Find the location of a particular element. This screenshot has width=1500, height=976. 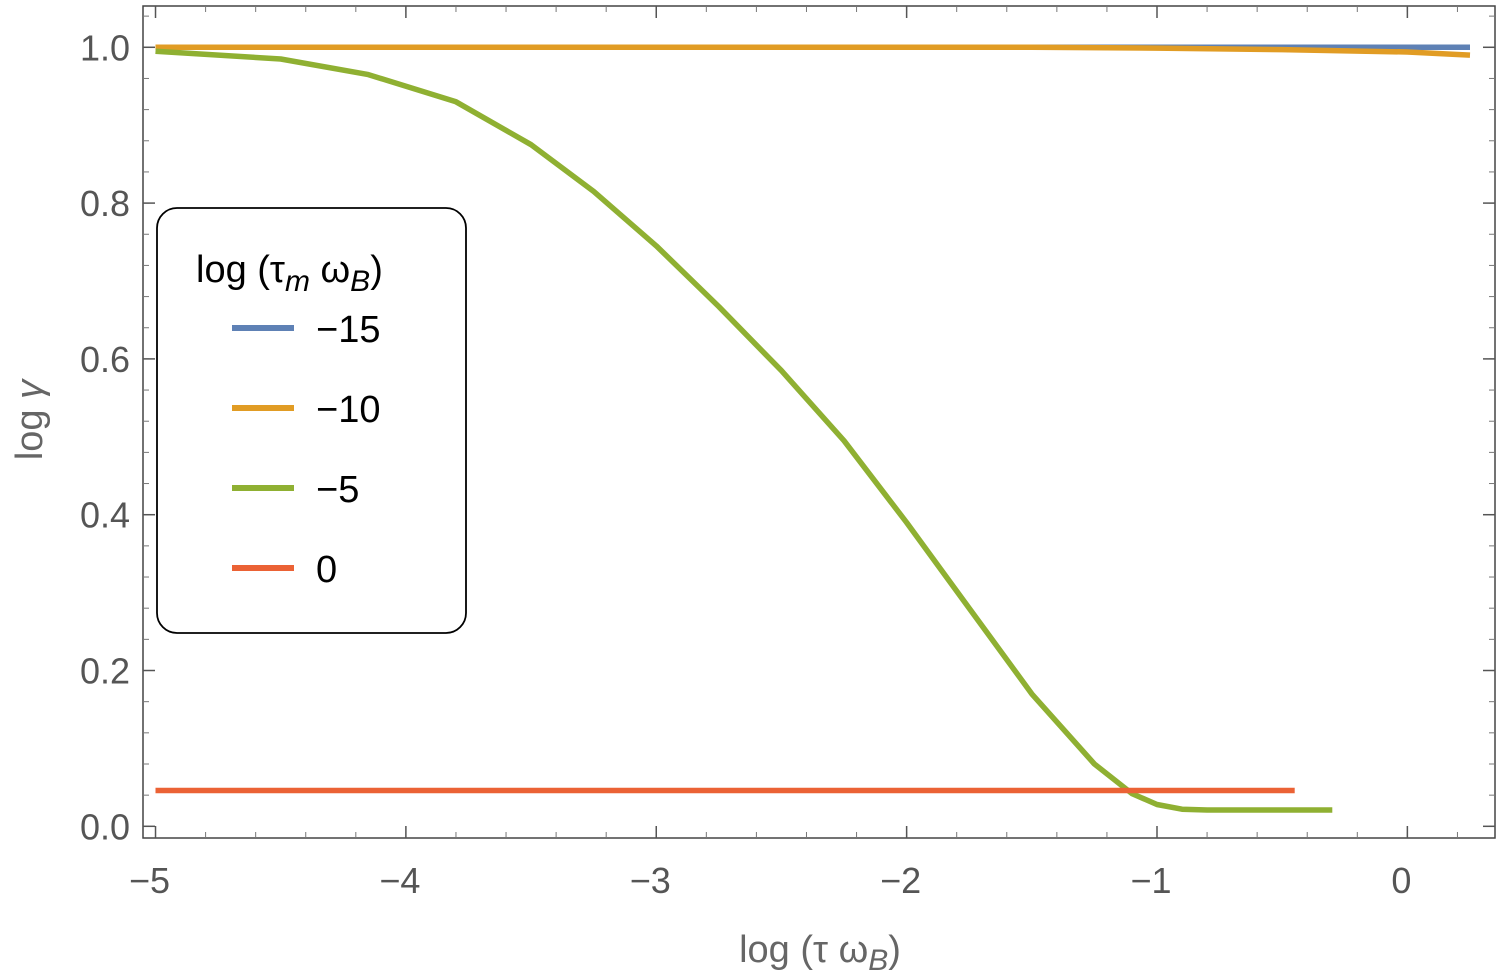

x-tick-label: 0 is located at coordinates (1401, 880).